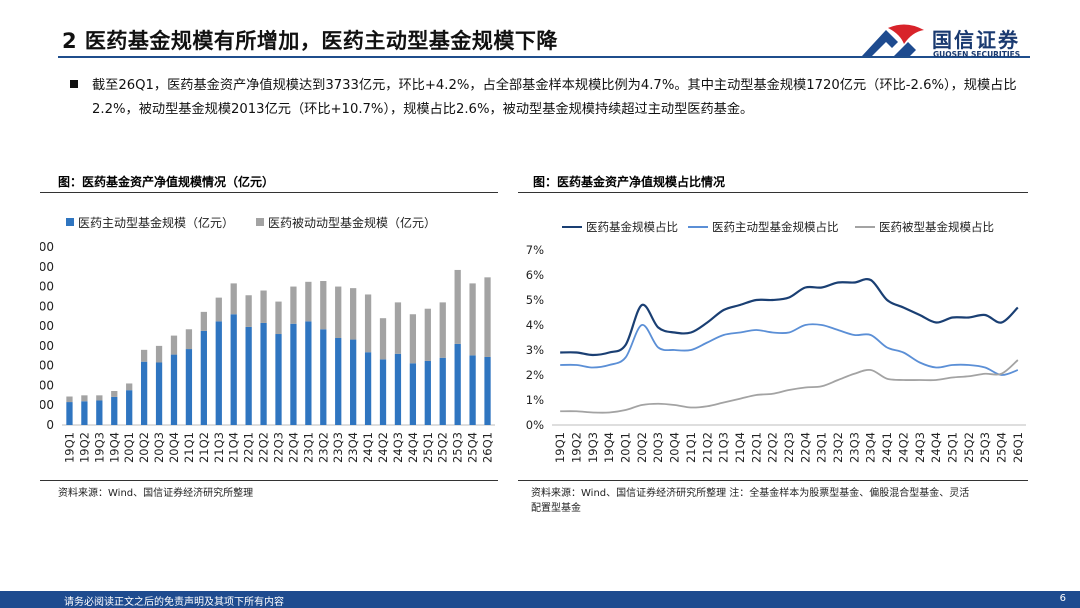  Describe the element at coordinates (114, 447) in the screenshot. I see `x-tick-label: 19Q4` at that location.